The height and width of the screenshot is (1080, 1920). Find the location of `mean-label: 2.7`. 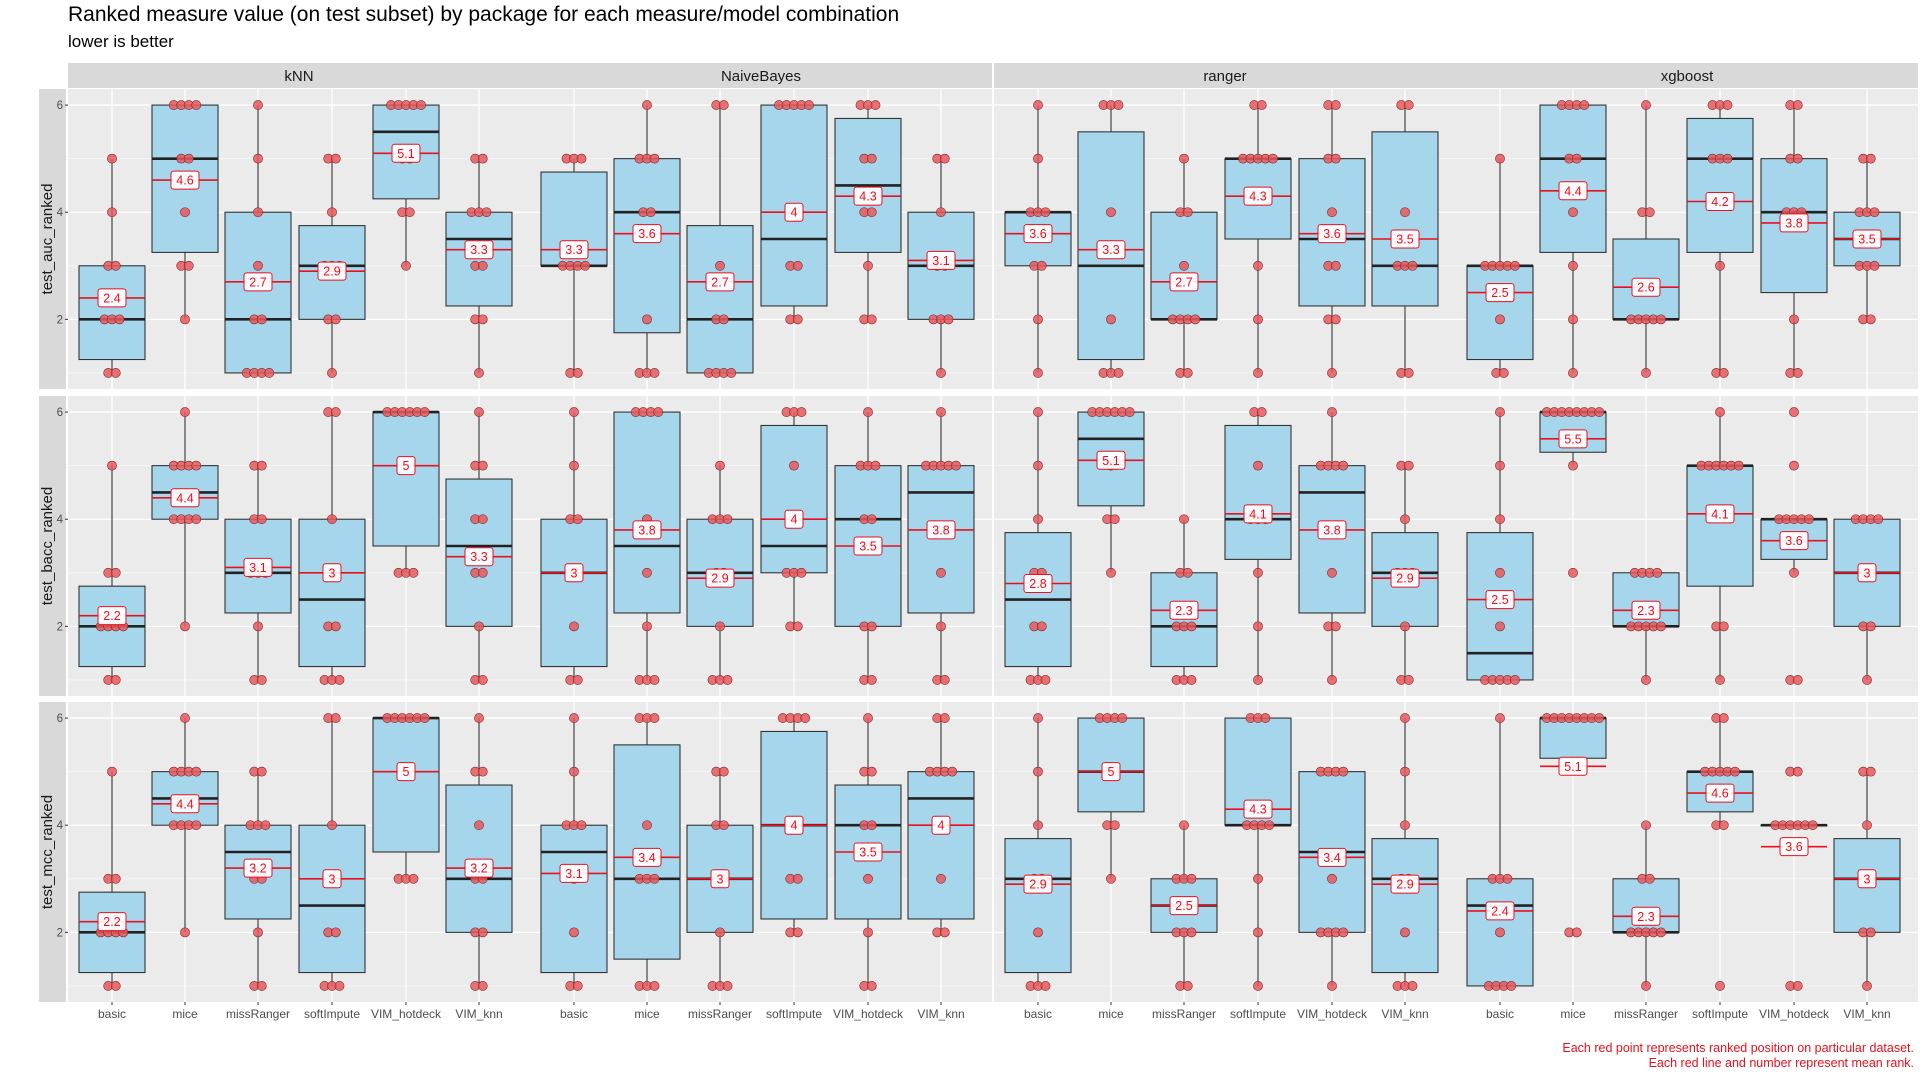

mean-label: 2.7 is located at coordinates (1183, 282).